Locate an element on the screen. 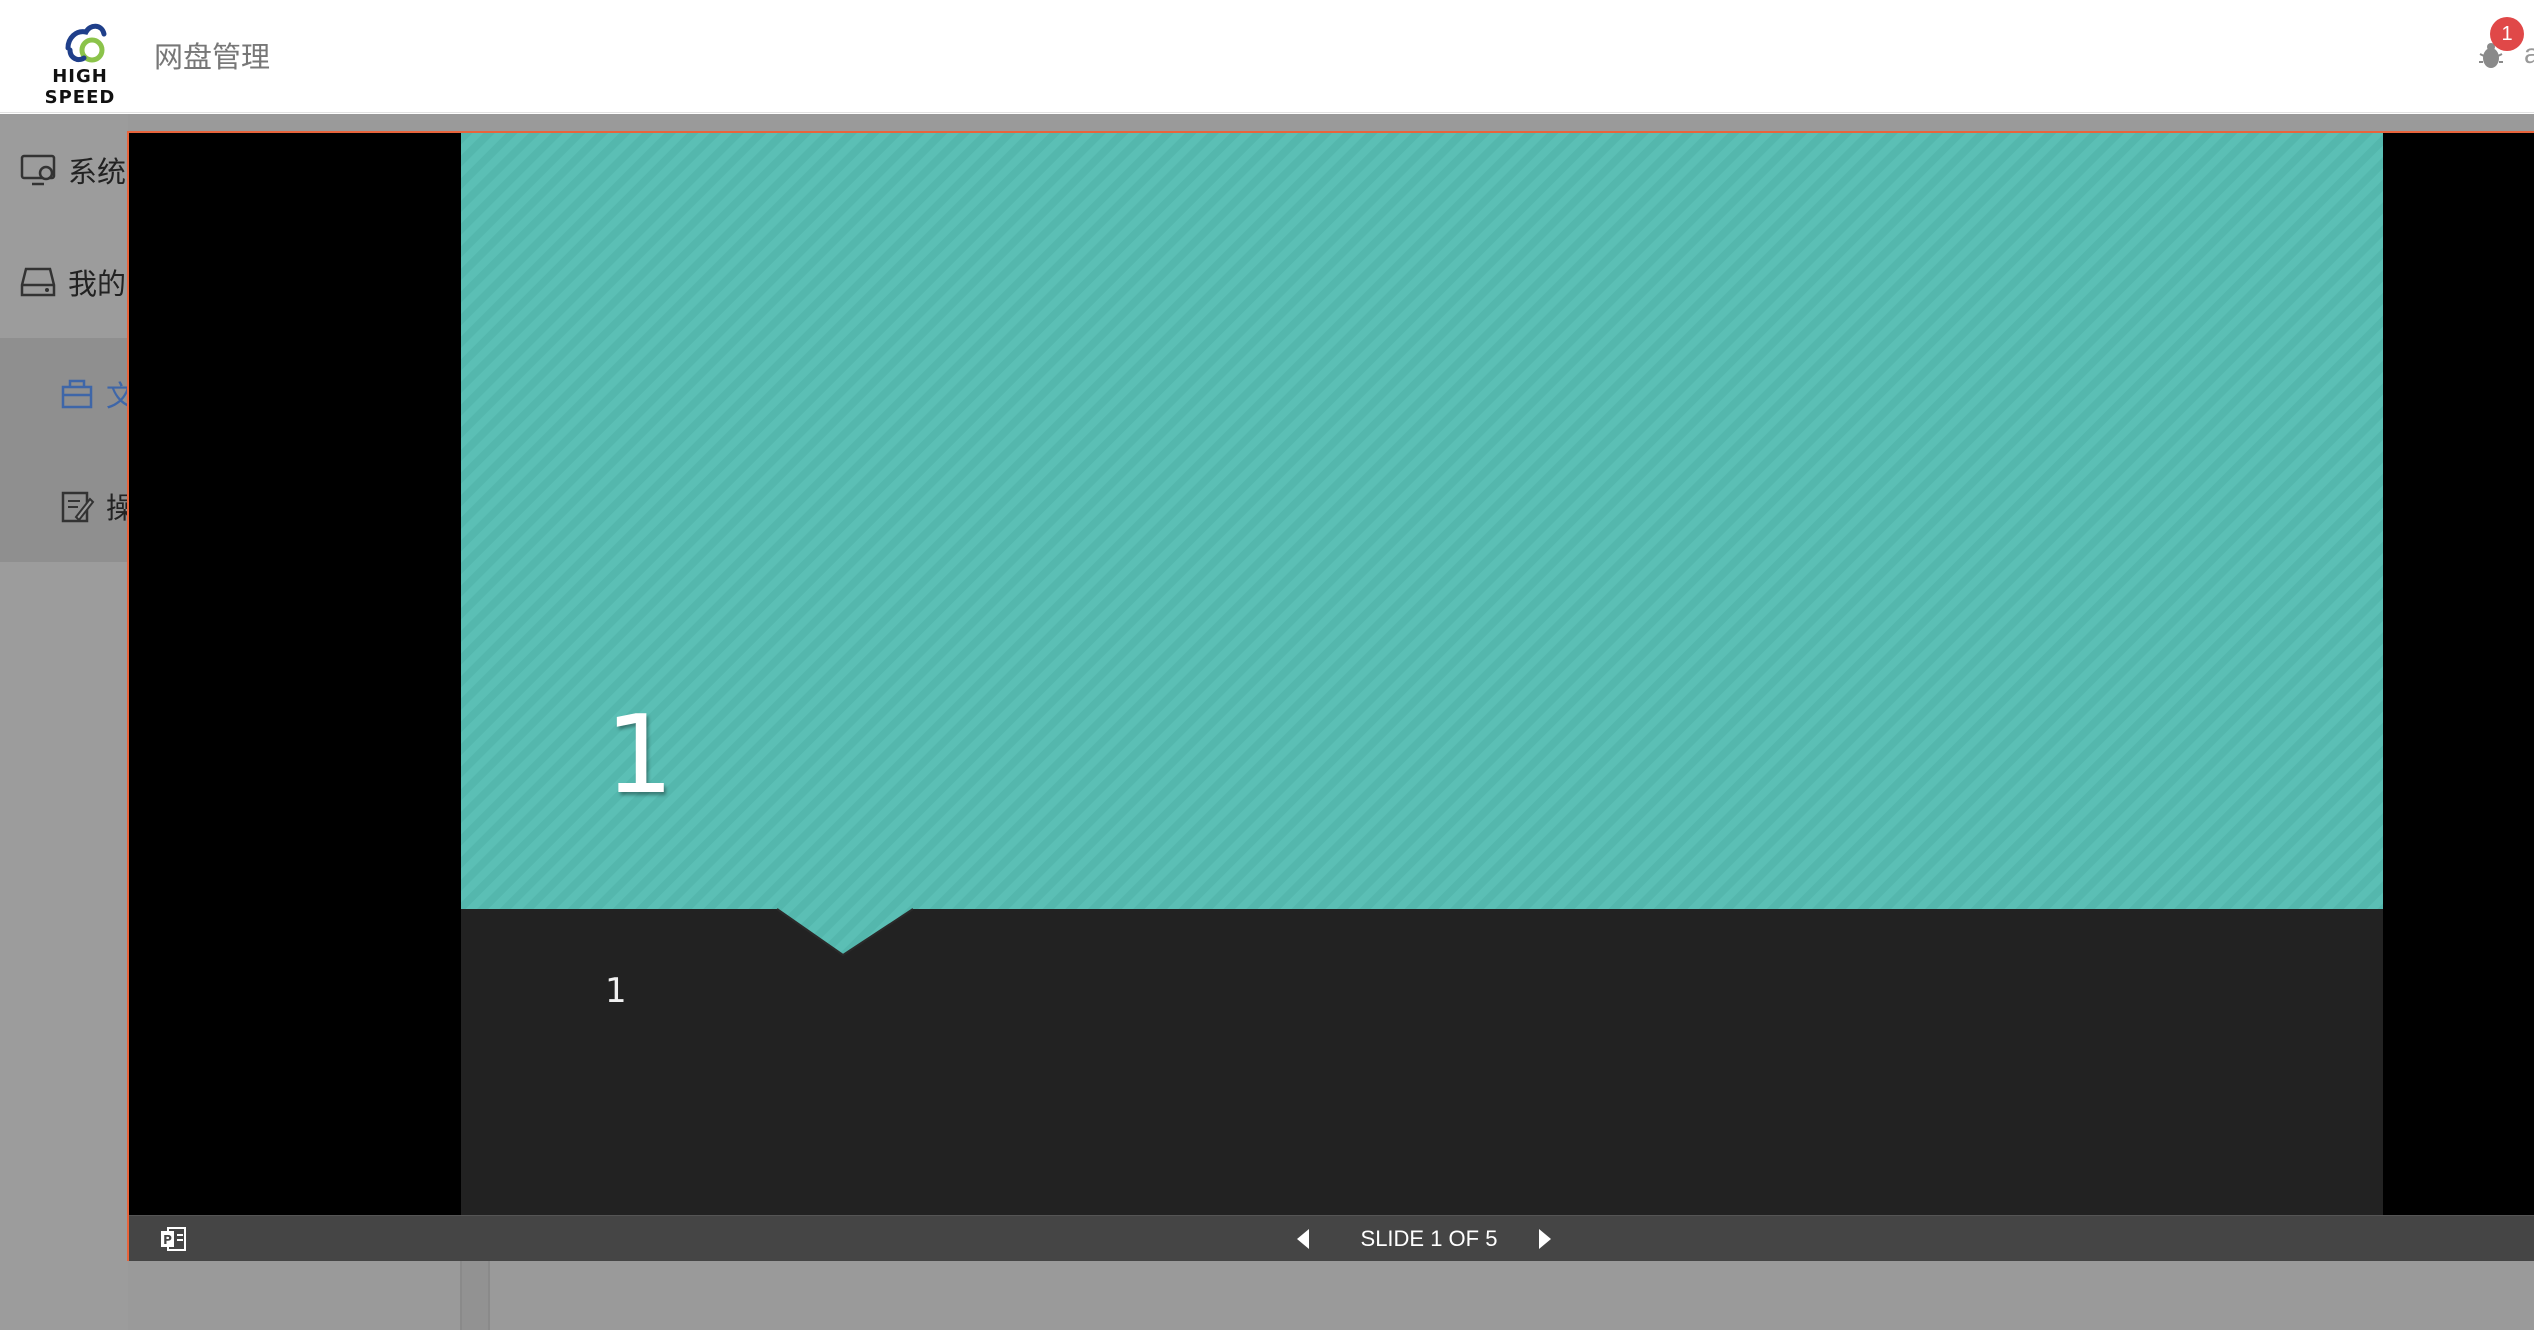  slide-subtitle: 1 is located at coordinates (616, 991).